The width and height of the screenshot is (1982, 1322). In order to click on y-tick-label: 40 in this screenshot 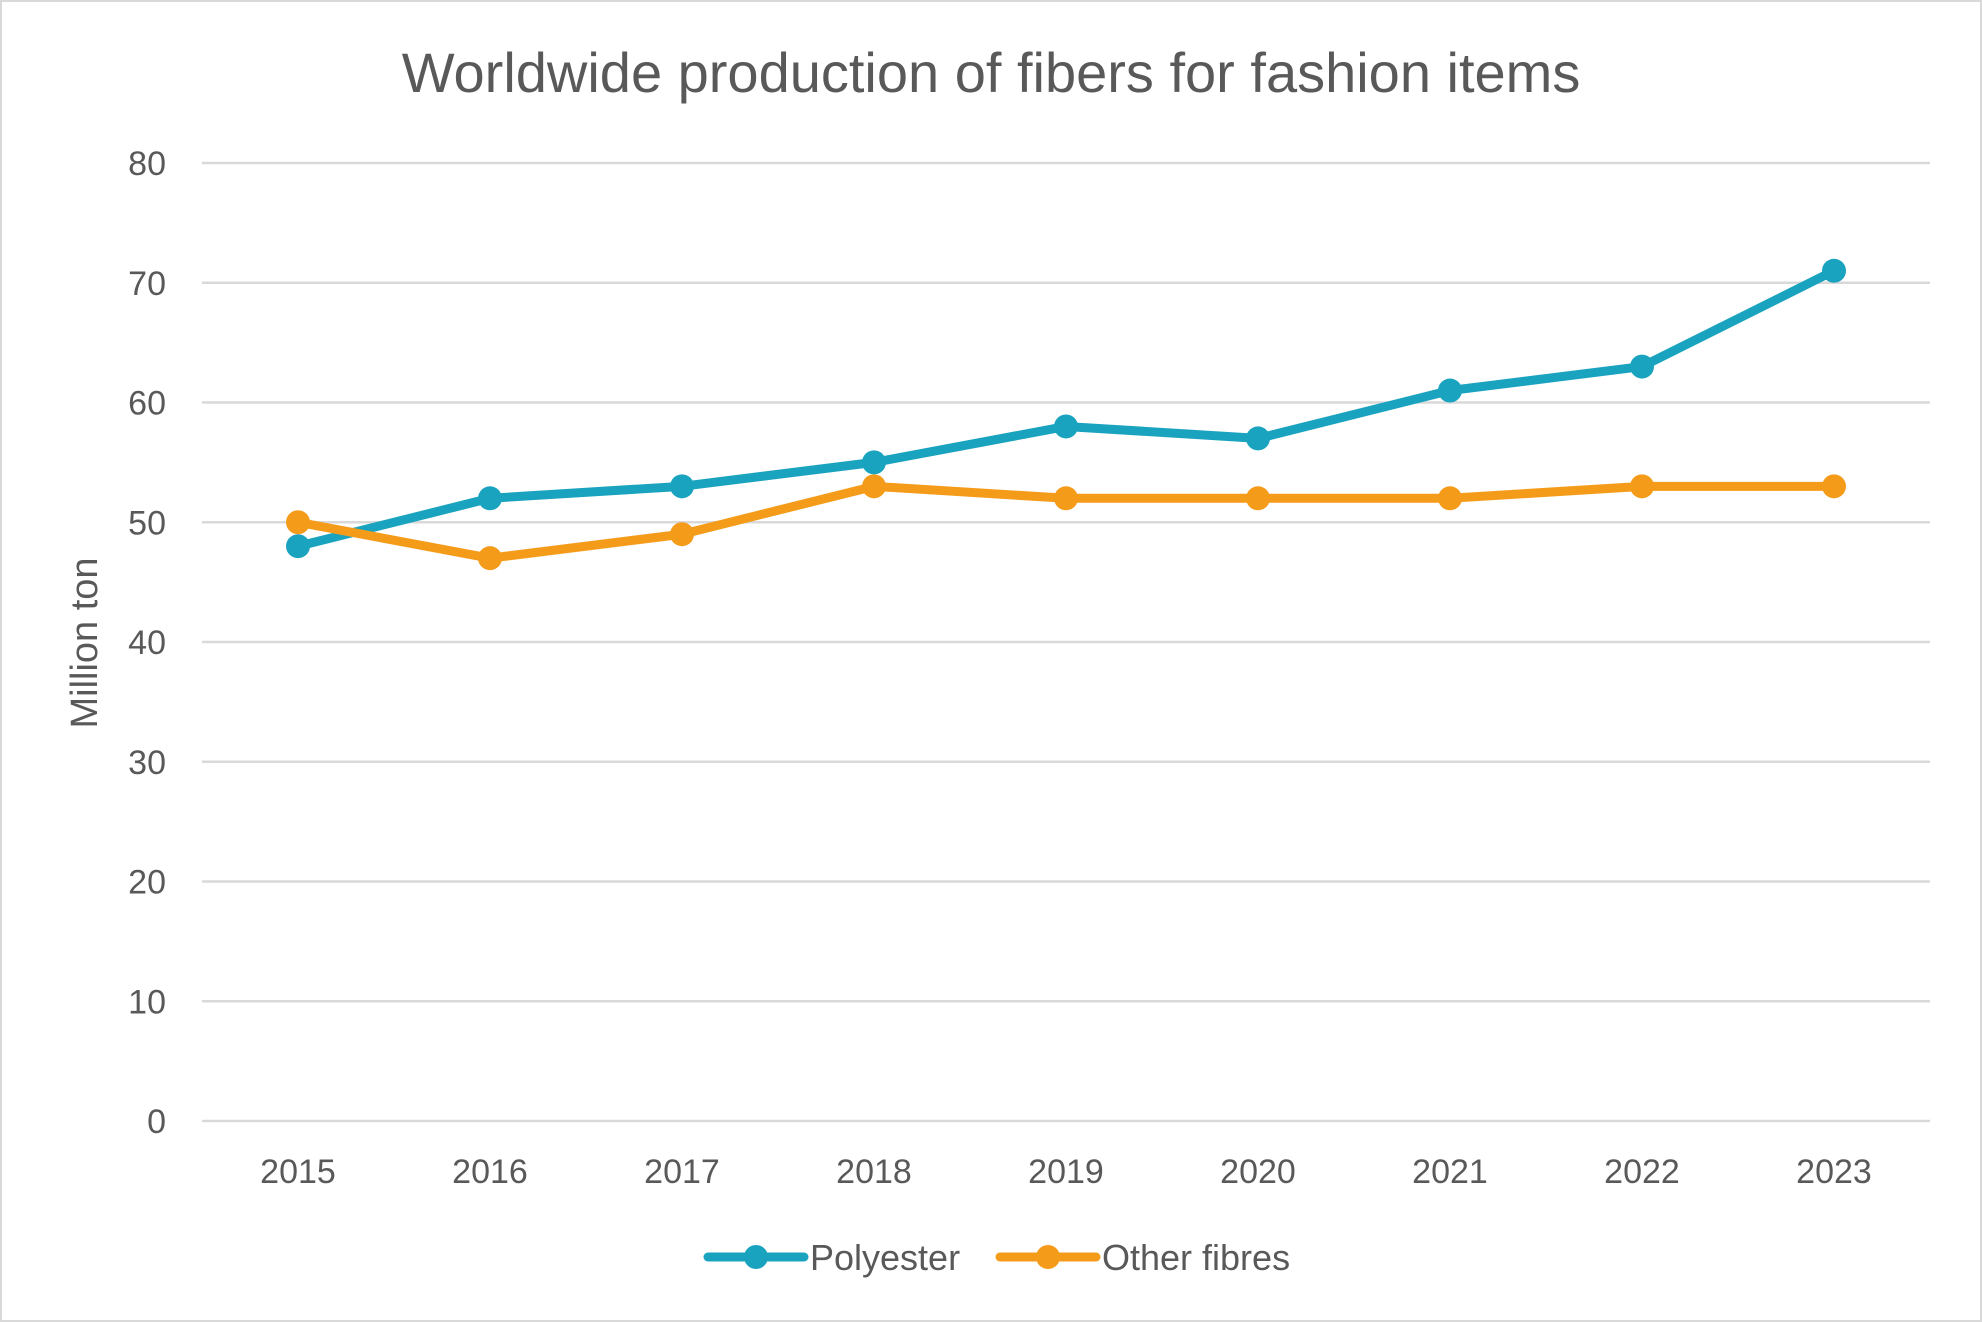, I will do `click(147, 643)`.